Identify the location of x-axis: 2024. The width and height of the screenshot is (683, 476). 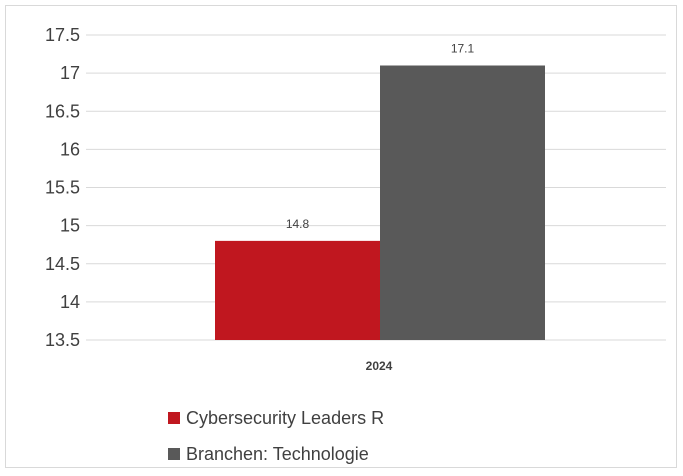
(379, 366).